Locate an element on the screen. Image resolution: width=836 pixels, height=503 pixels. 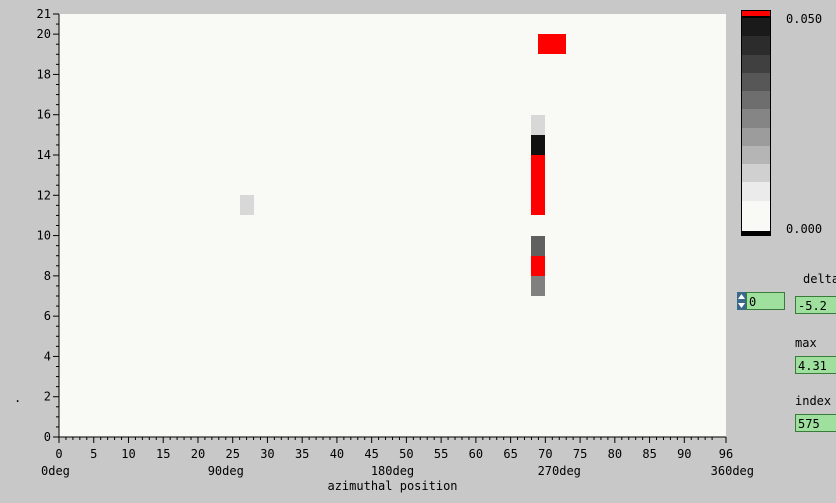
y-tick-label: 12 is located at coordinates (44, 195).